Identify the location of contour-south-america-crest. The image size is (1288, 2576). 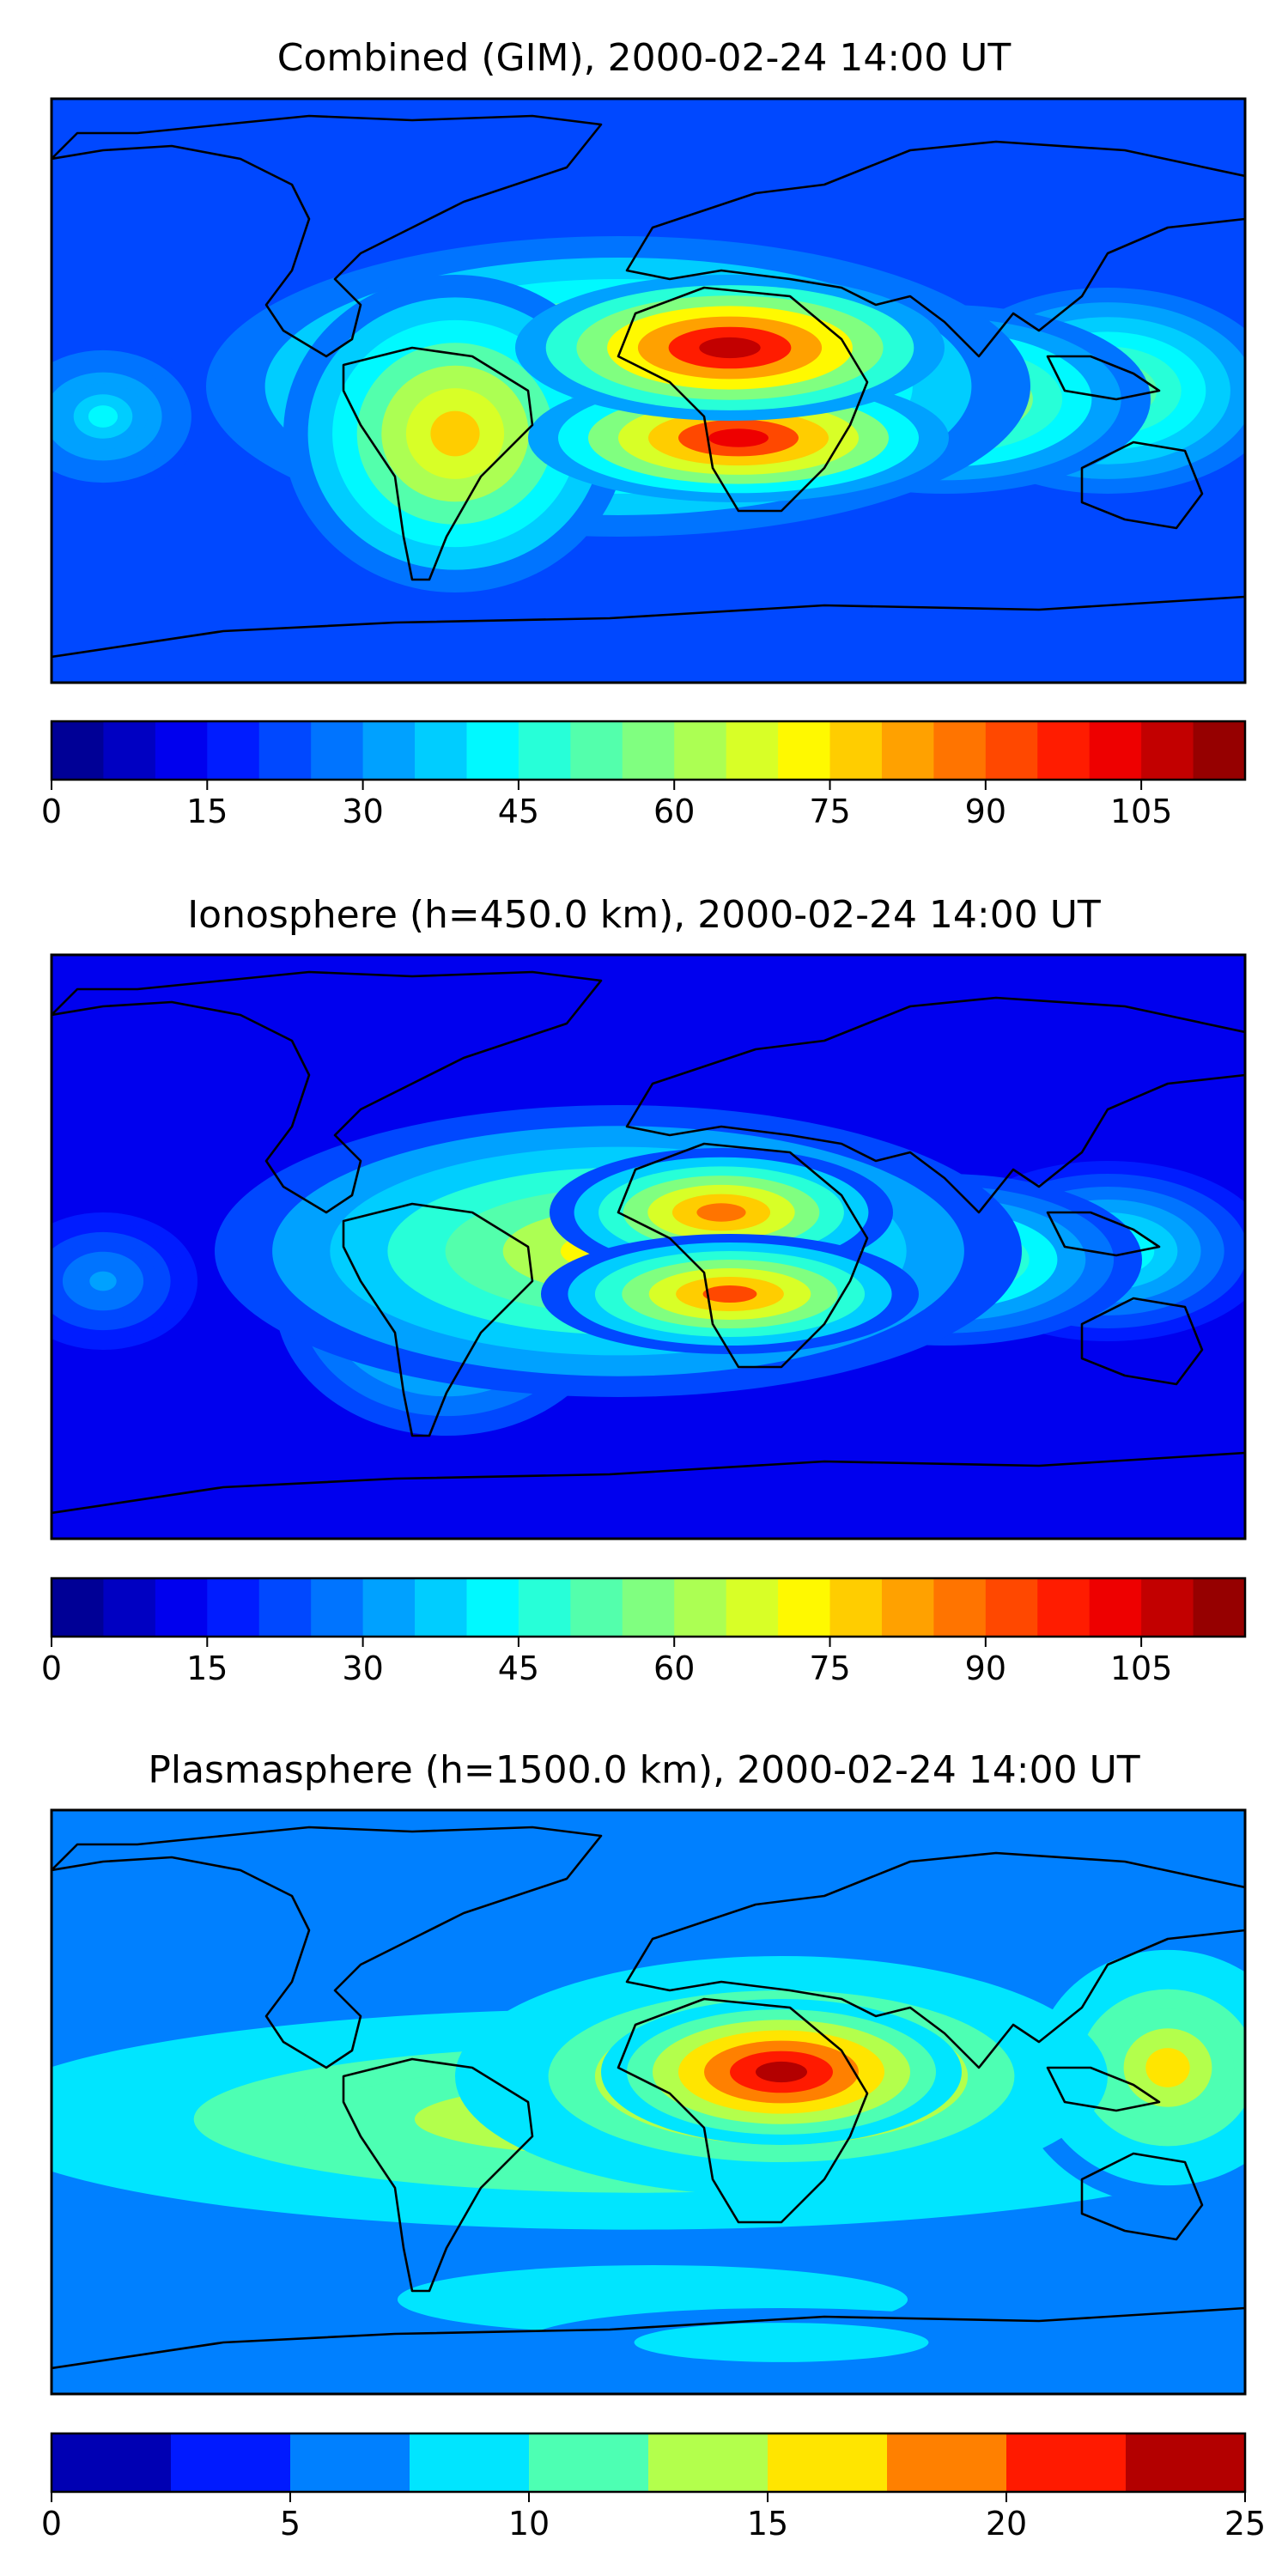
(455, 433).